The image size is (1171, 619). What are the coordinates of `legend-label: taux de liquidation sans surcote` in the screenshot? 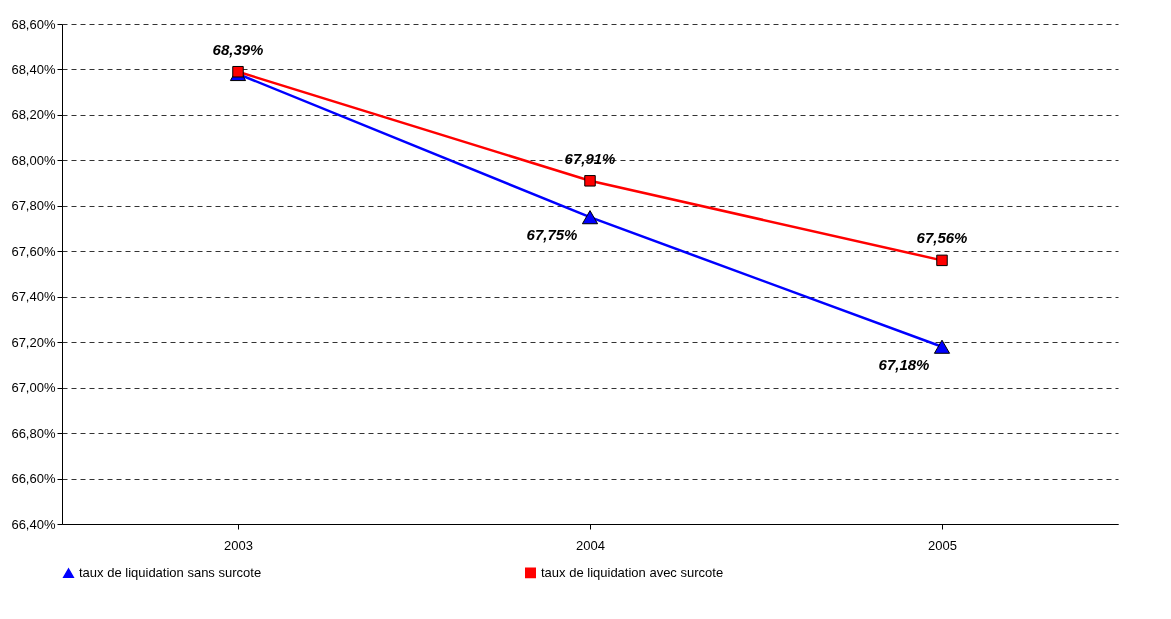 It's located at (170, 573).